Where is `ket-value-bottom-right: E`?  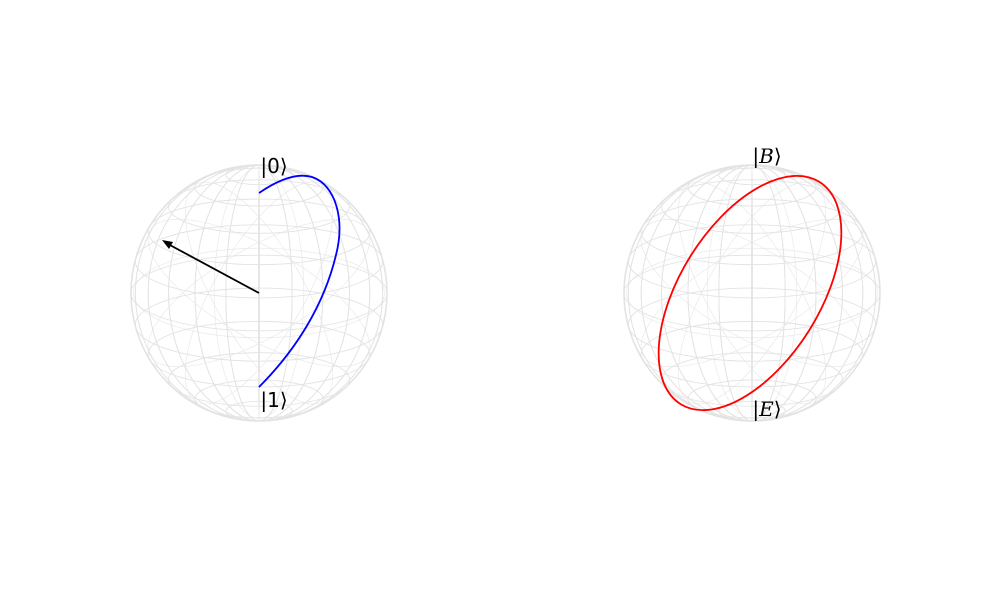
ket-value-bottom-right: E is located at coordinates (766, 409).